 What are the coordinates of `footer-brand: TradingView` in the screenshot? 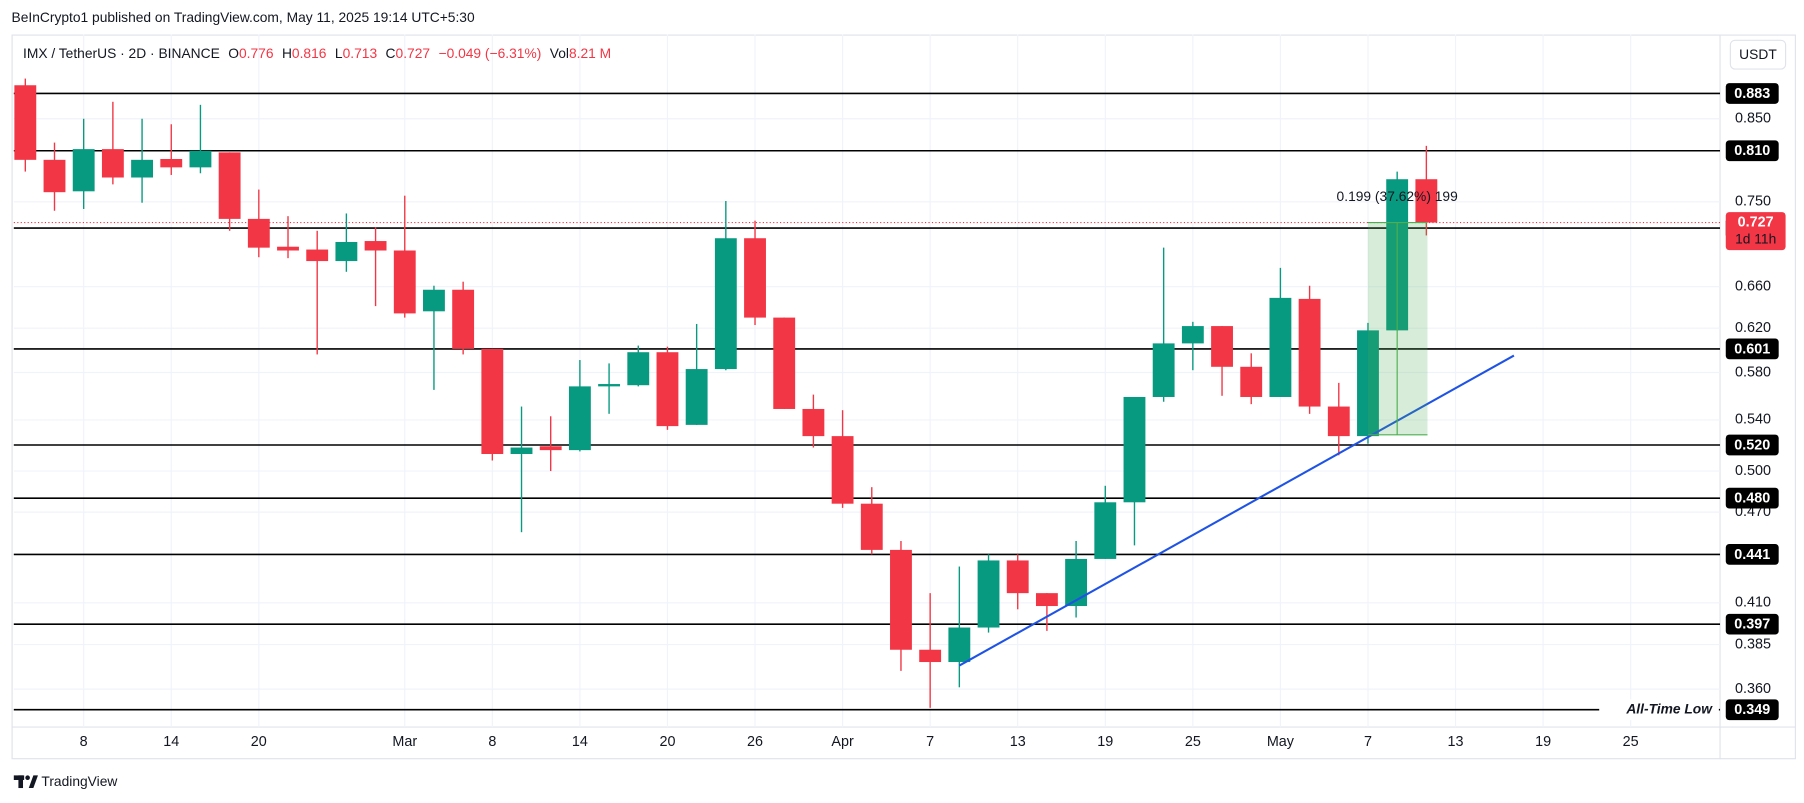 It's located at (79, 781).